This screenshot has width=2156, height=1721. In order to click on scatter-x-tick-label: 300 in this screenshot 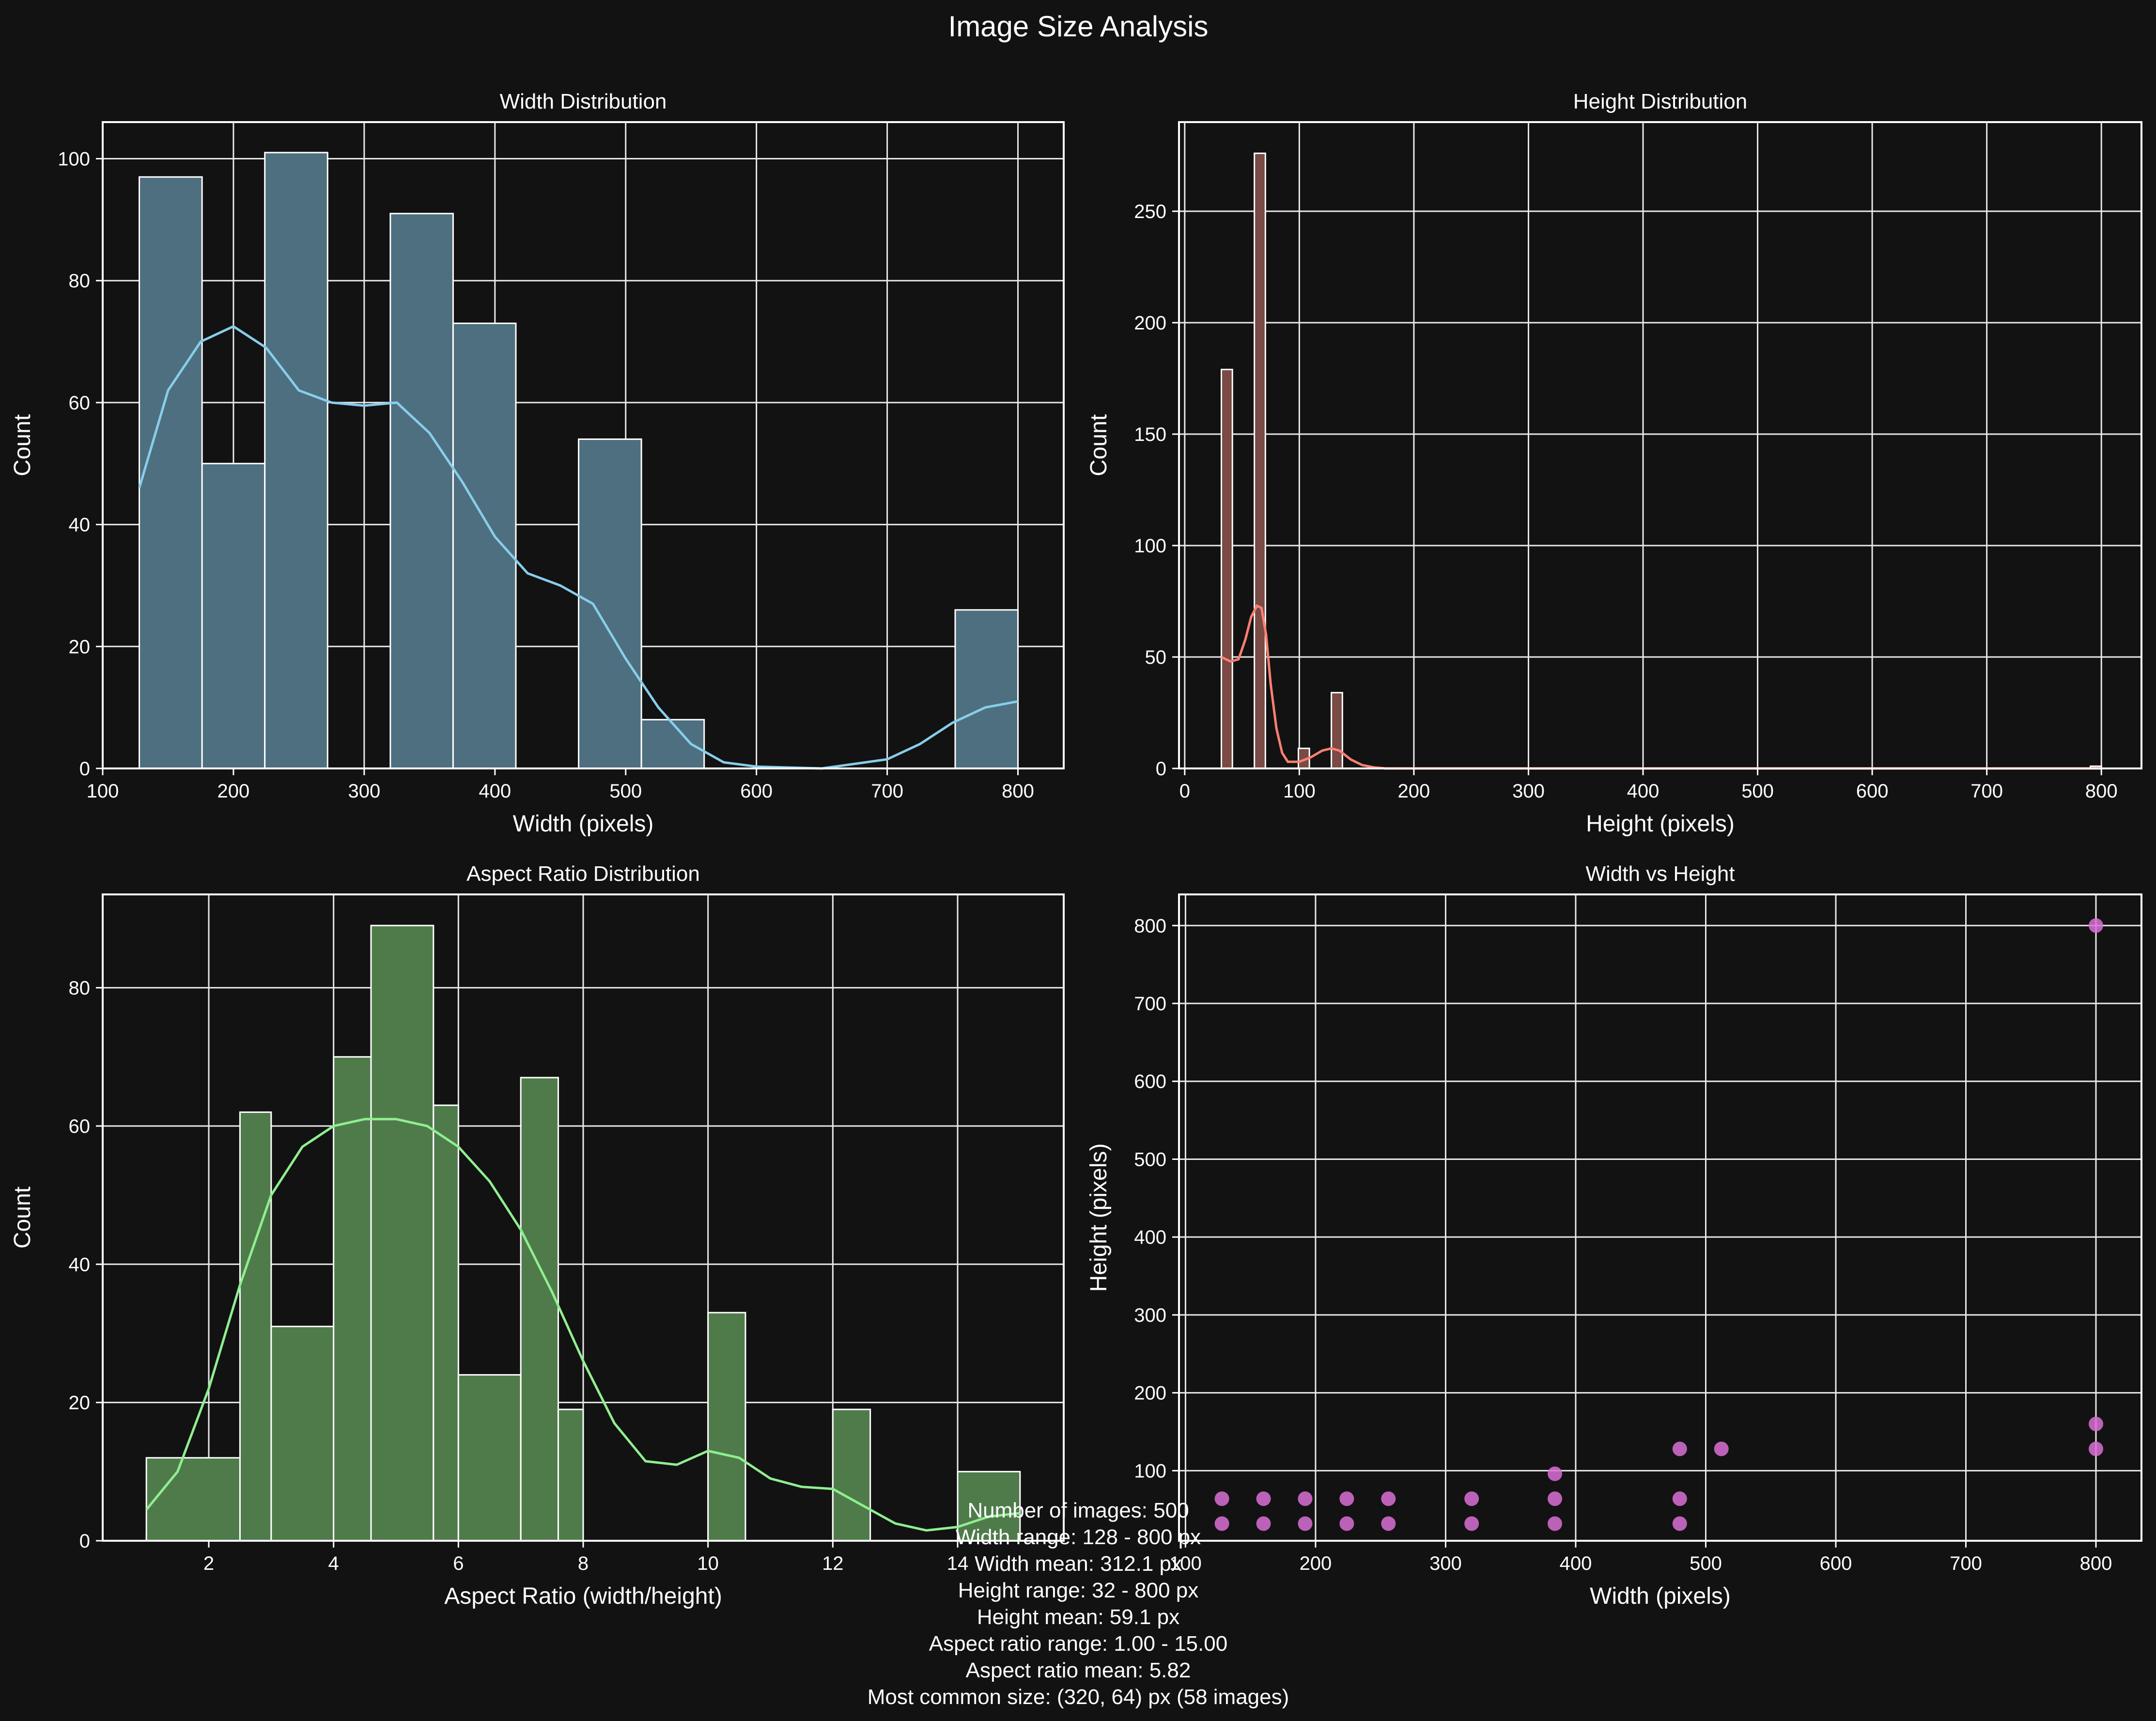, I will do `click(1445, 1563)`.